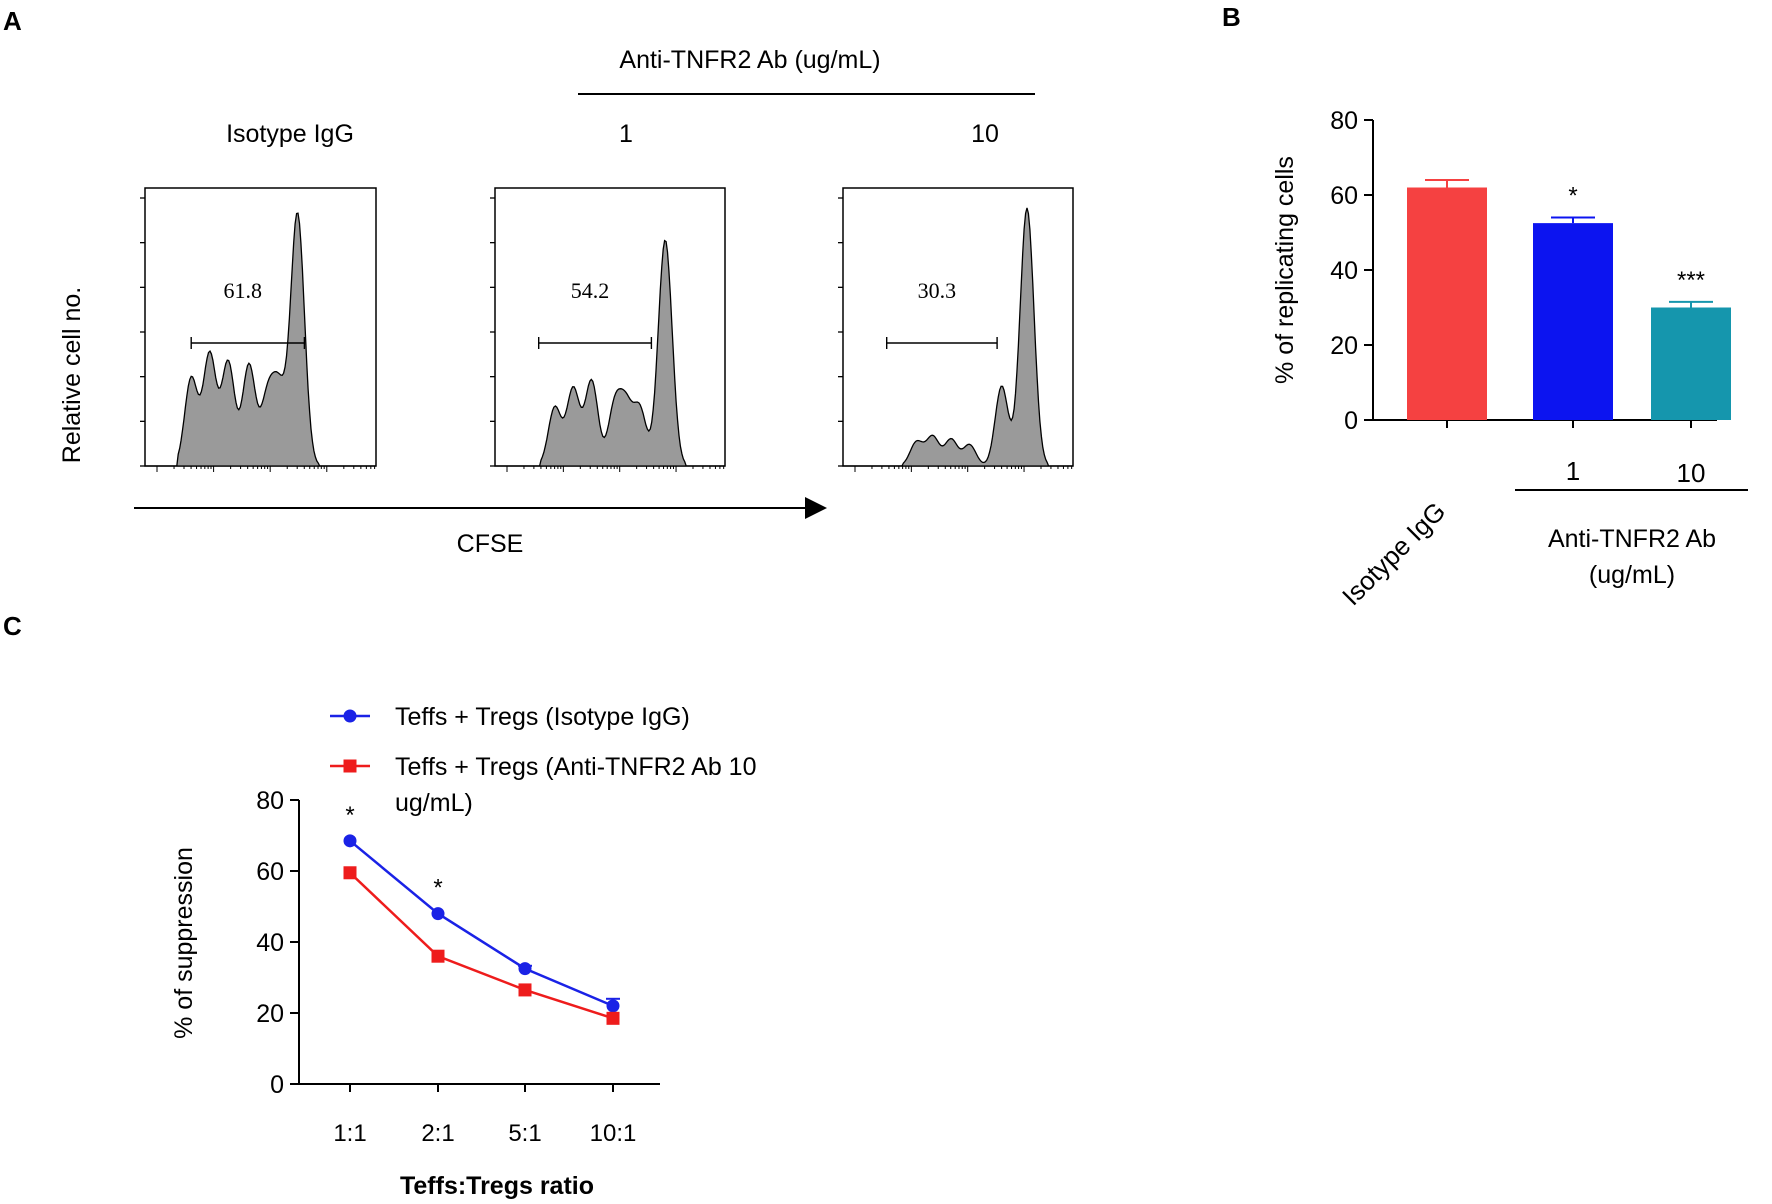 The image size is (1772, 1204). What do you see at coordinates (72, 375) in the screenshot?
I see `panel-a-y-label: Relative cell no.` at bounding box center [72, 375].